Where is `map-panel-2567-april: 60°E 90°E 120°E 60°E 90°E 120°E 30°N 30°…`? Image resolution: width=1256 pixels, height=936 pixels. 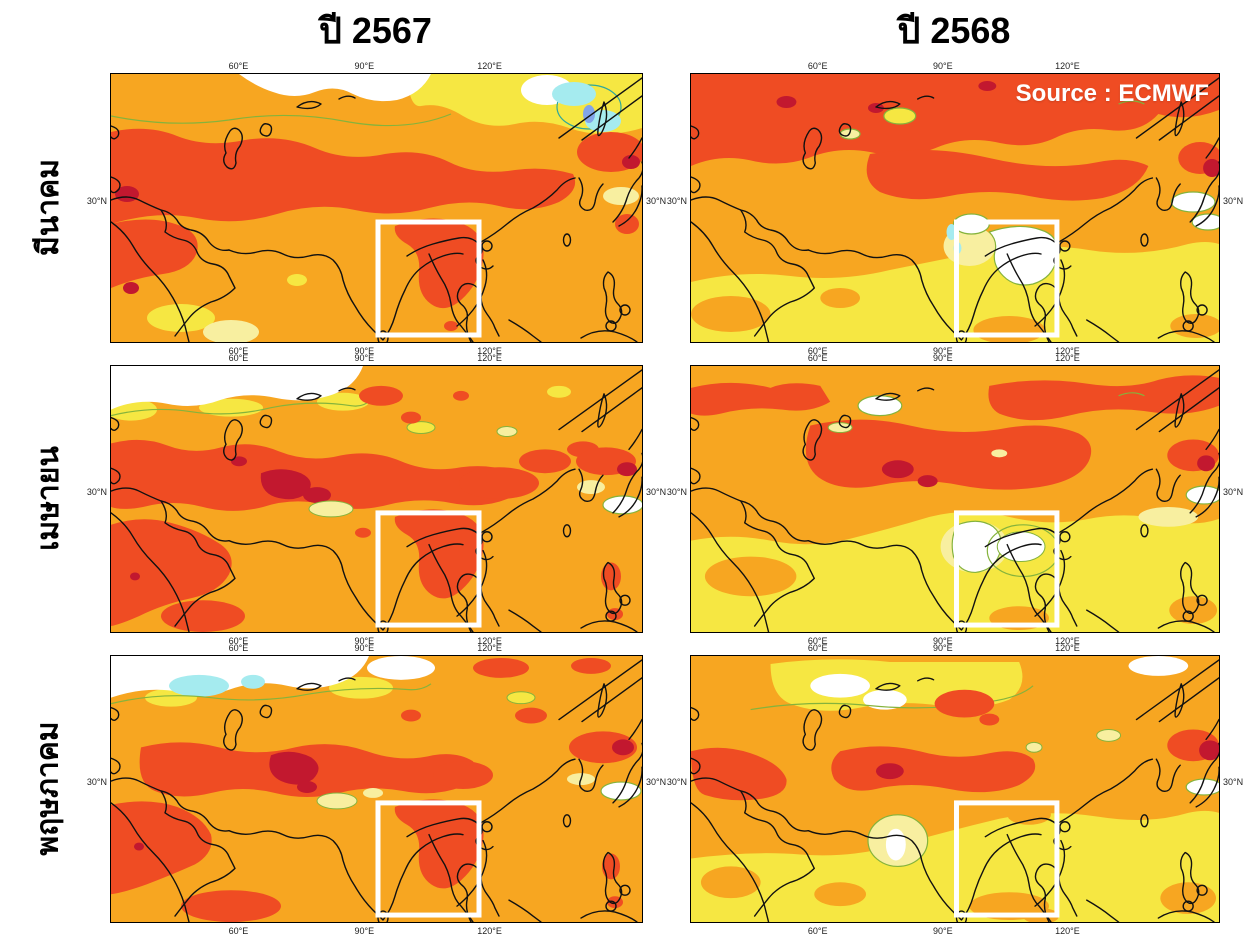
map-panel-2567-april: 60°E 90°E 120°E 60°E 90°E 120°E 30°N 30°… is located at coordinates (376, 499).